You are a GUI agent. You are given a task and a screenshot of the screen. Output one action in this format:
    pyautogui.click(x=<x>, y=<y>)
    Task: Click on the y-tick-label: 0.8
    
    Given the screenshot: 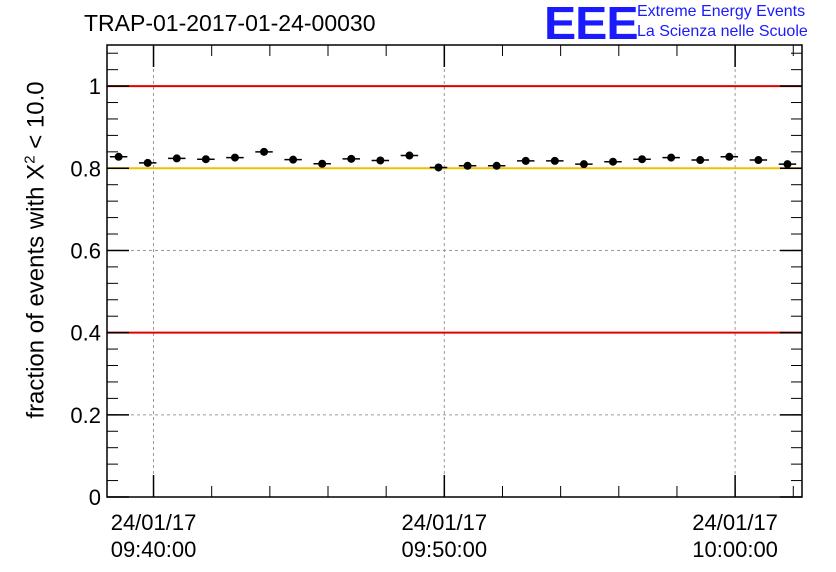 What is the action you would take?
    pyautogui.click(x=85, y=168)
    